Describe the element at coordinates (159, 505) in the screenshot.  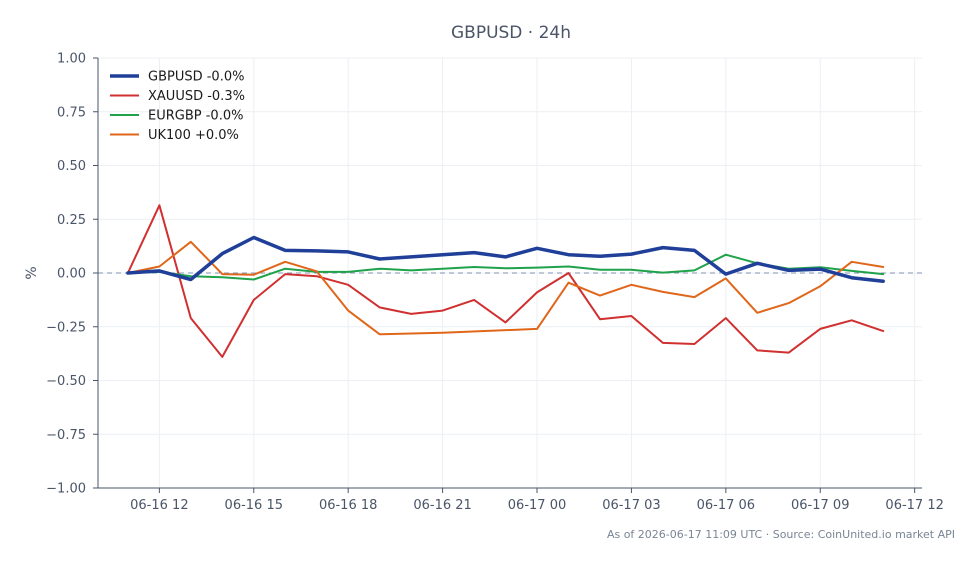
I see `x-tick-label: 06-16 12` at that location.